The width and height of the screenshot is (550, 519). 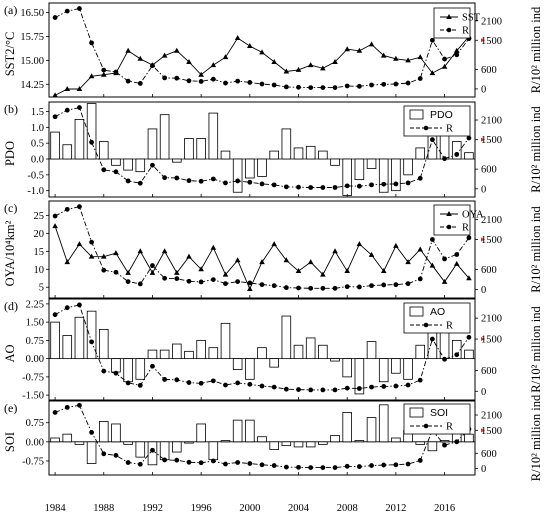 What do you see at coordinates (449, 213) in the screenshot?
I see `legend-marker-oya` at bounding box center [449, 213].